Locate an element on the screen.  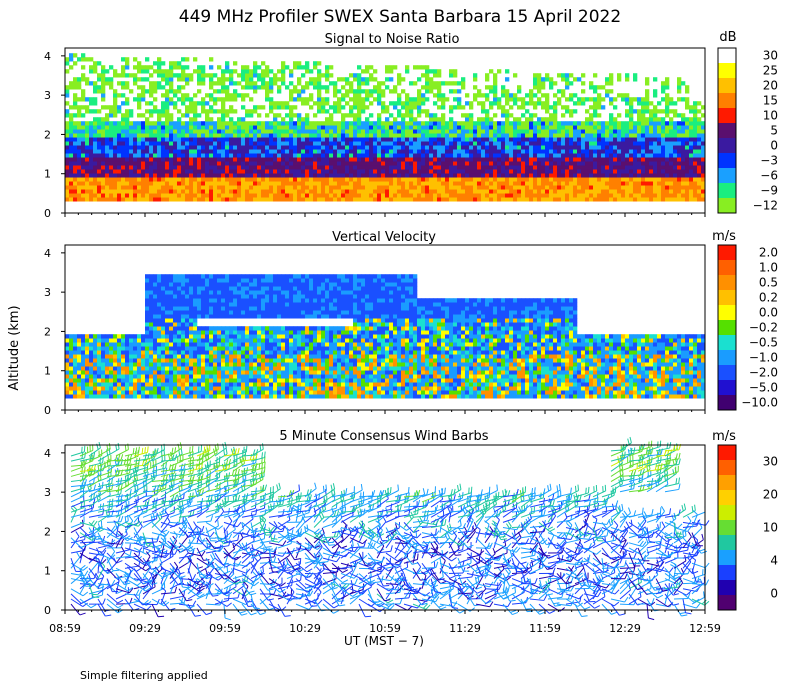
velocity-heatmap is located at coordinates (385, 336).